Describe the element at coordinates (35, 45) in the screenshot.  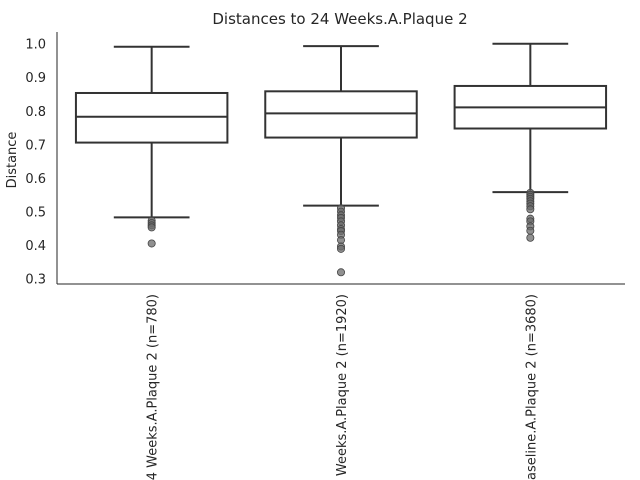
I see `y-tick-label: 1.0` at that location.